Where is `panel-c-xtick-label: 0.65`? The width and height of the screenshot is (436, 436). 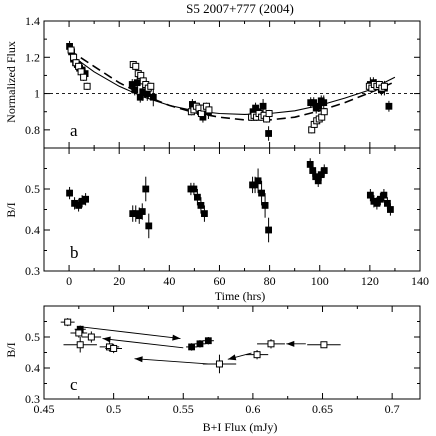
panel-c-xtick-label: 0.65 is located at coordinates (322, 409).